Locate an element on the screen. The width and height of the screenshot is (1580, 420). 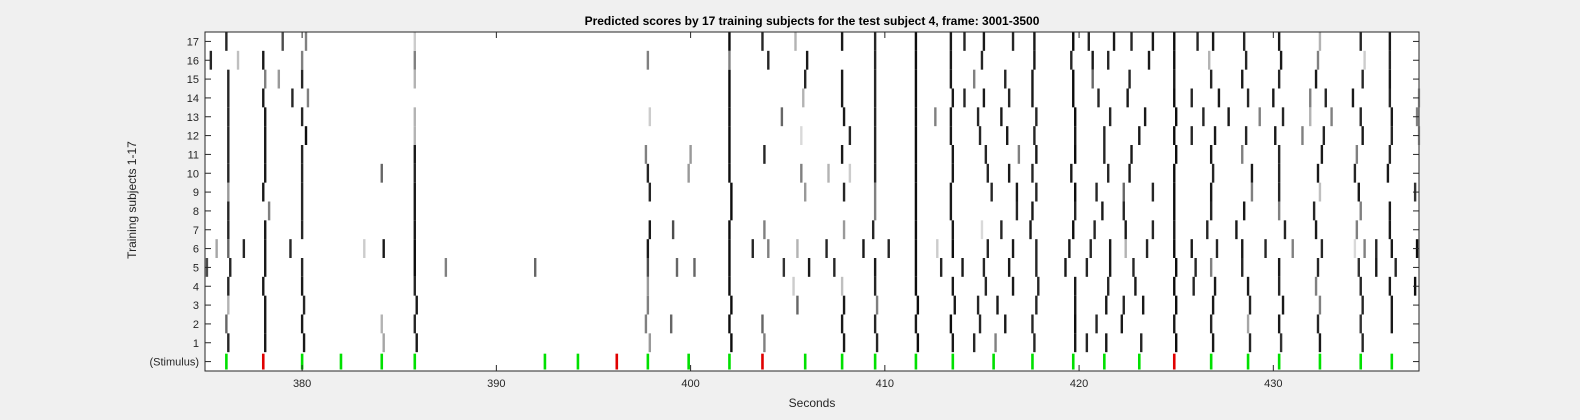
y-tick-label: 5 is located at coordinates (196, 268).